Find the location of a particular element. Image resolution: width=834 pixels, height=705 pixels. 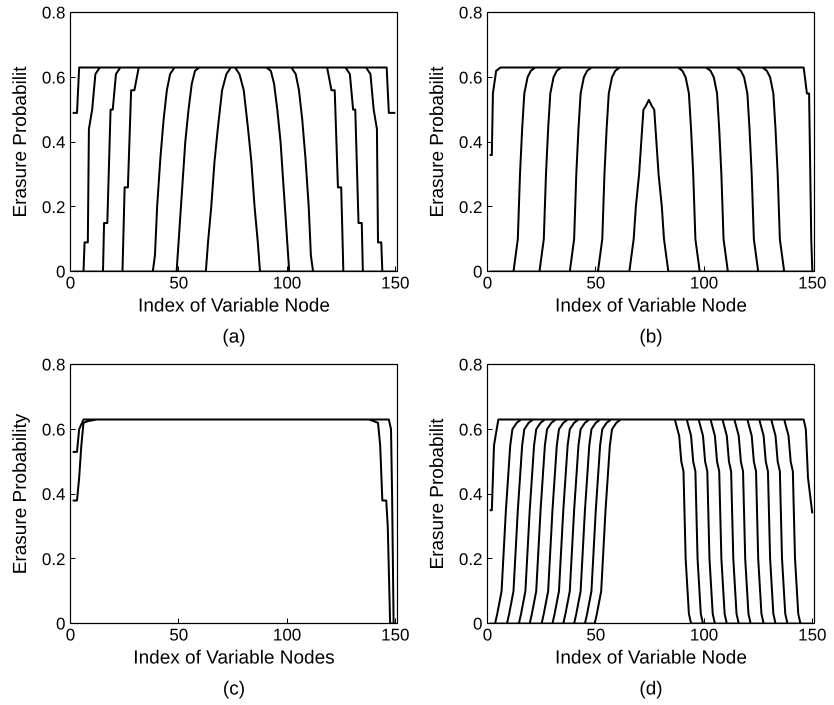

text: (c) is located at coordinates (234, 689).